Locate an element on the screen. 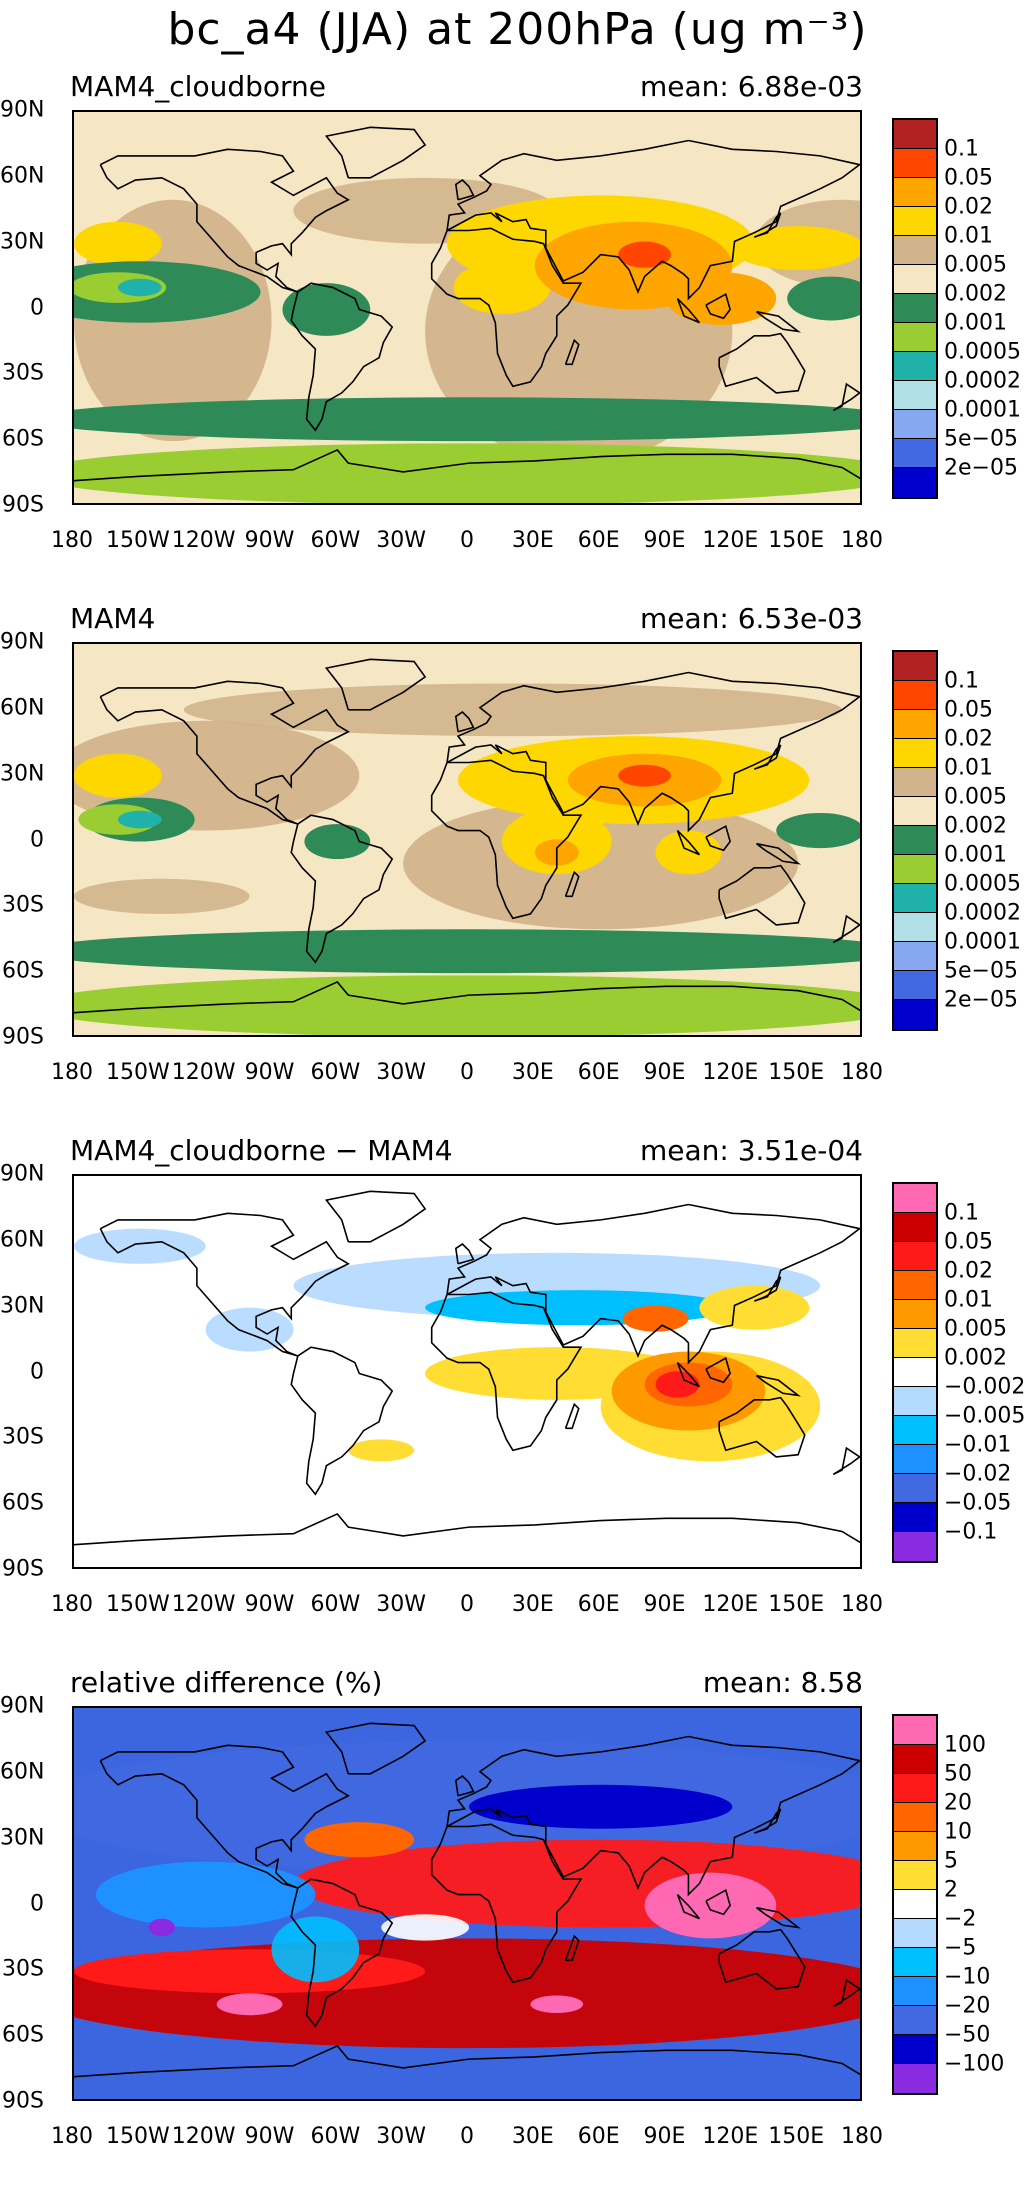 The image size is (1035, 2186). colorbar-label: 0.0005 is located at coordinates (982, 352).